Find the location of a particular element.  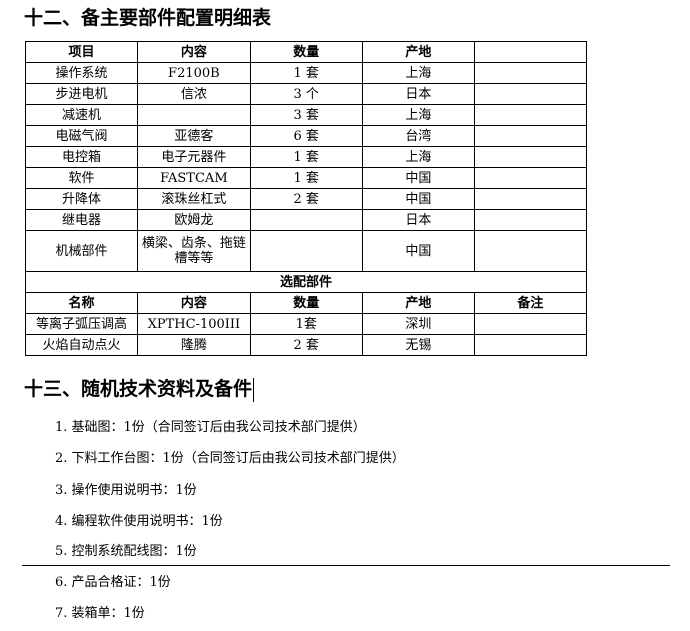

page-break-line is located at coordinates (346, 565).